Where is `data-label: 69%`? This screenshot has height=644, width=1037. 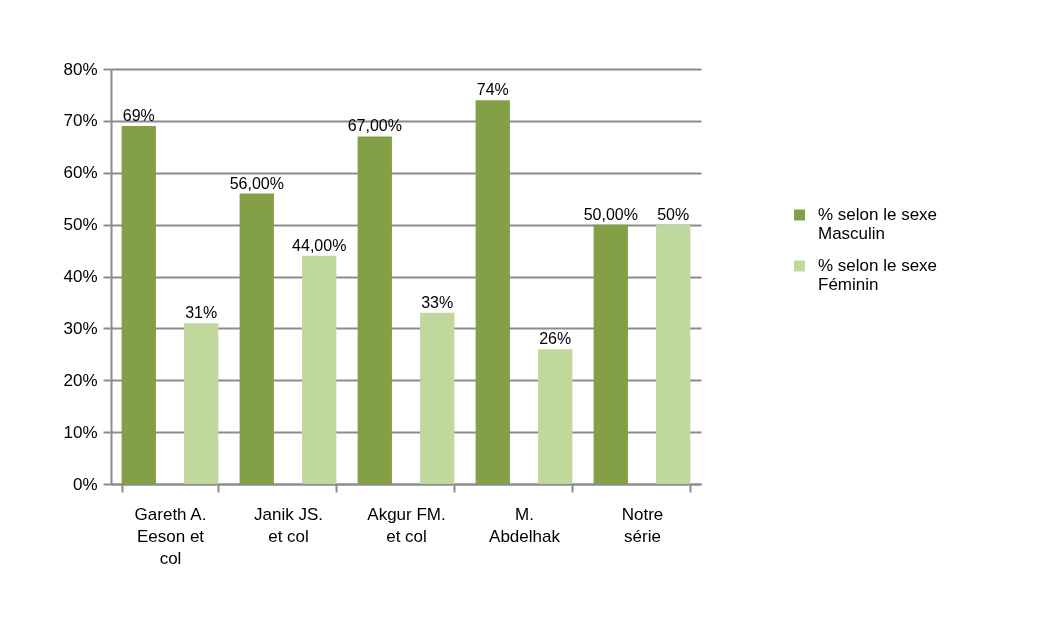
data-label: 69% is located at coordinates (138, 116).